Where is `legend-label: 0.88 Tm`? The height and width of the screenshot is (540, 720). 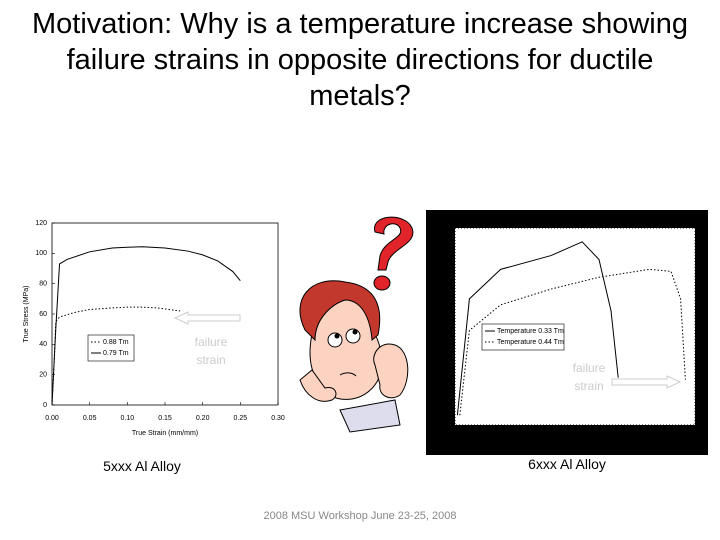 legend-label: 0.88 Tm is located at coordinates (116, 342).